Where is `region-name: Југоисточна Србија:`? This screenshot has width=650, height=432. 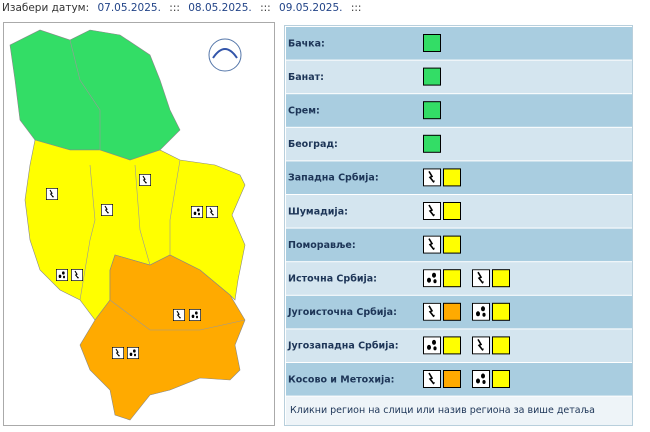
region-name: Југоисточна Србија: is located at coordinates (342, 312).